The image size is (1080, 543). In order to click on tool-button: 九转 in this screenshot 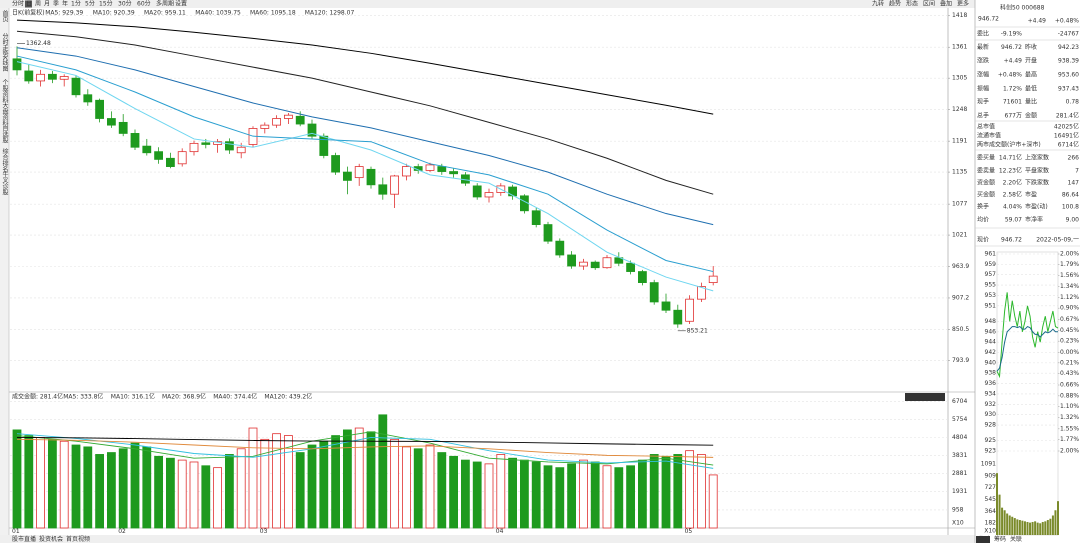, I will do `click(878, 4)`.